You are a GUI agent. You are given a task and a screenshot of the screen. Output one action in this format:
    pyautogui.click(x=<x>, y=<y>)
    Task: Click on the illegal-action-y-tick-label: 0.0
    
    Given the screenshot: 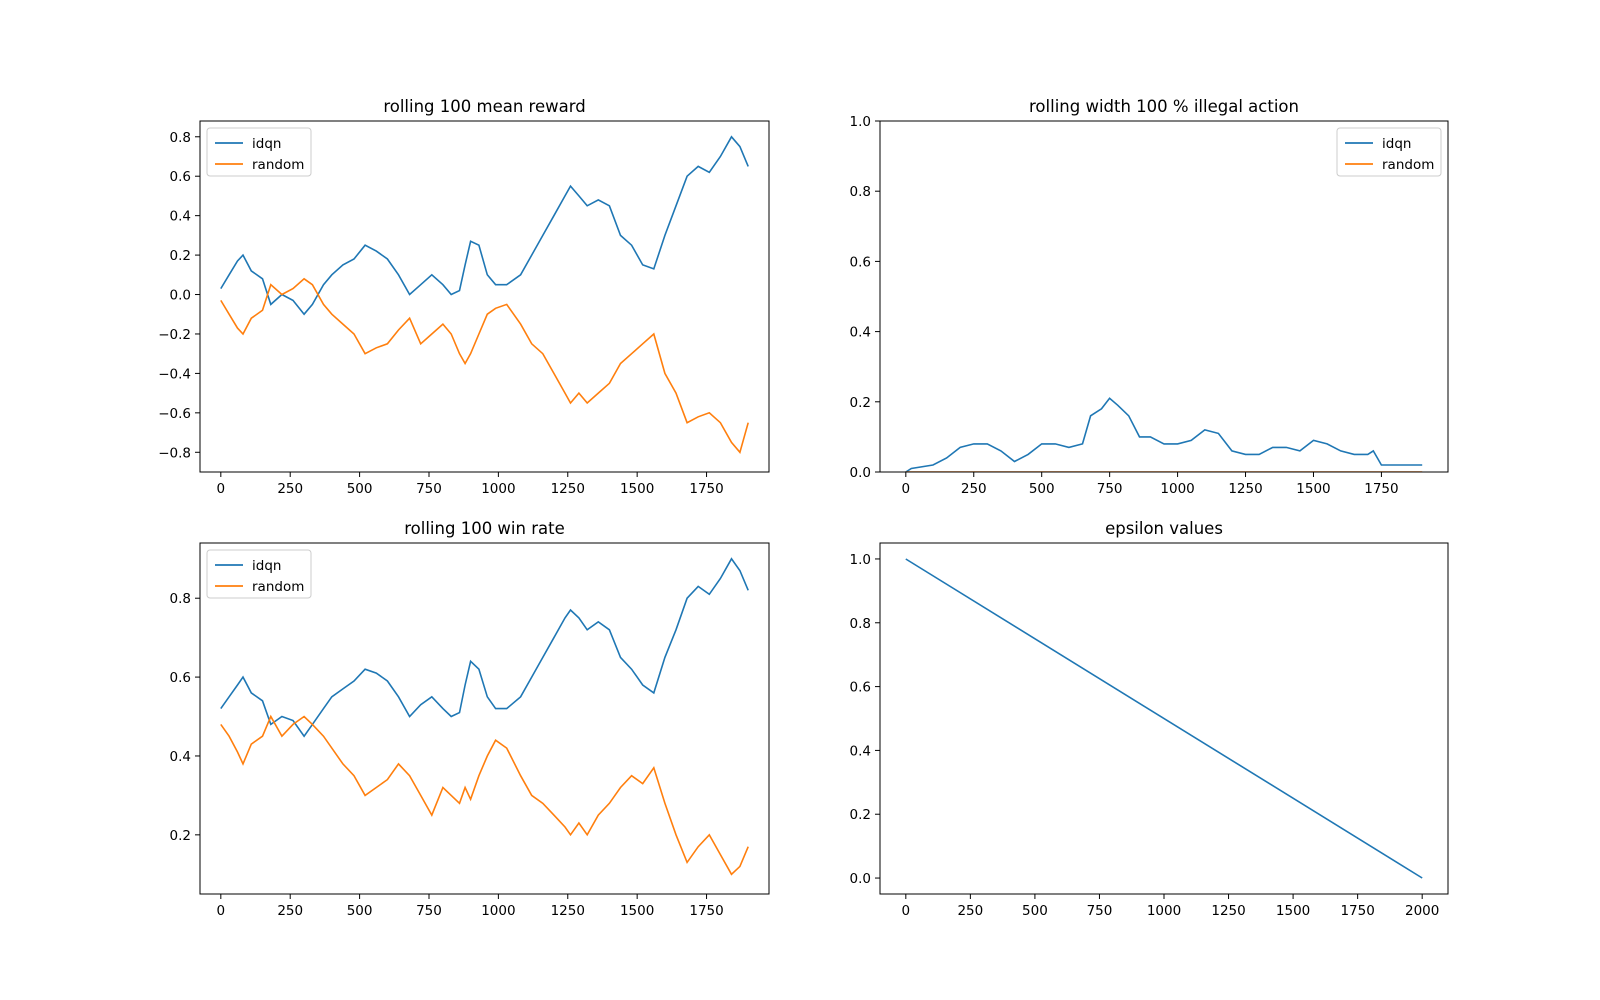 What is the action you would take?
    pyautogui.click(x=860, y=473)
    